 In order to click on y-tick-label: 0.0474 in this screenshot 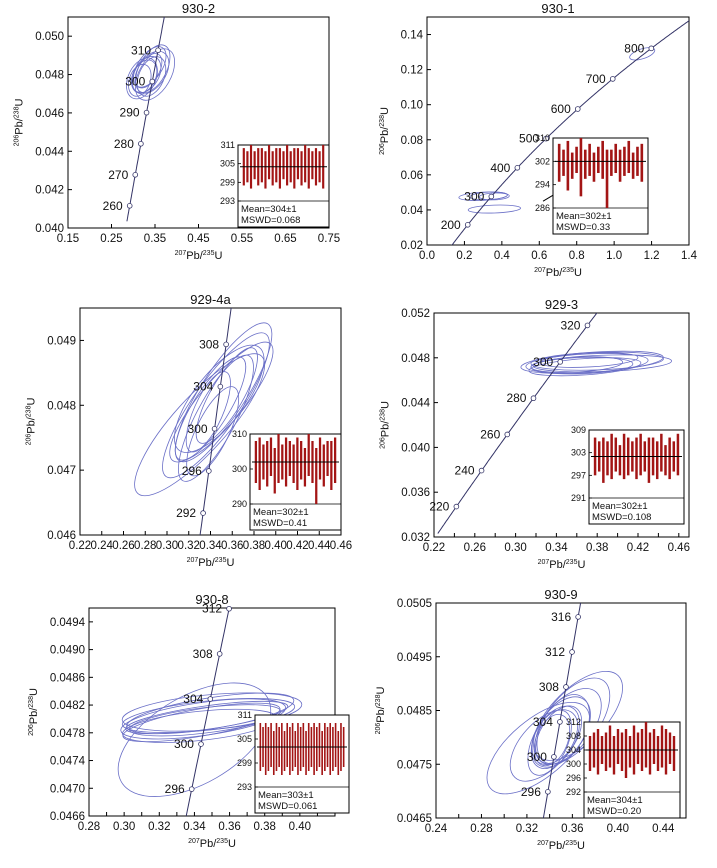, I will do `click(68, 762)`.